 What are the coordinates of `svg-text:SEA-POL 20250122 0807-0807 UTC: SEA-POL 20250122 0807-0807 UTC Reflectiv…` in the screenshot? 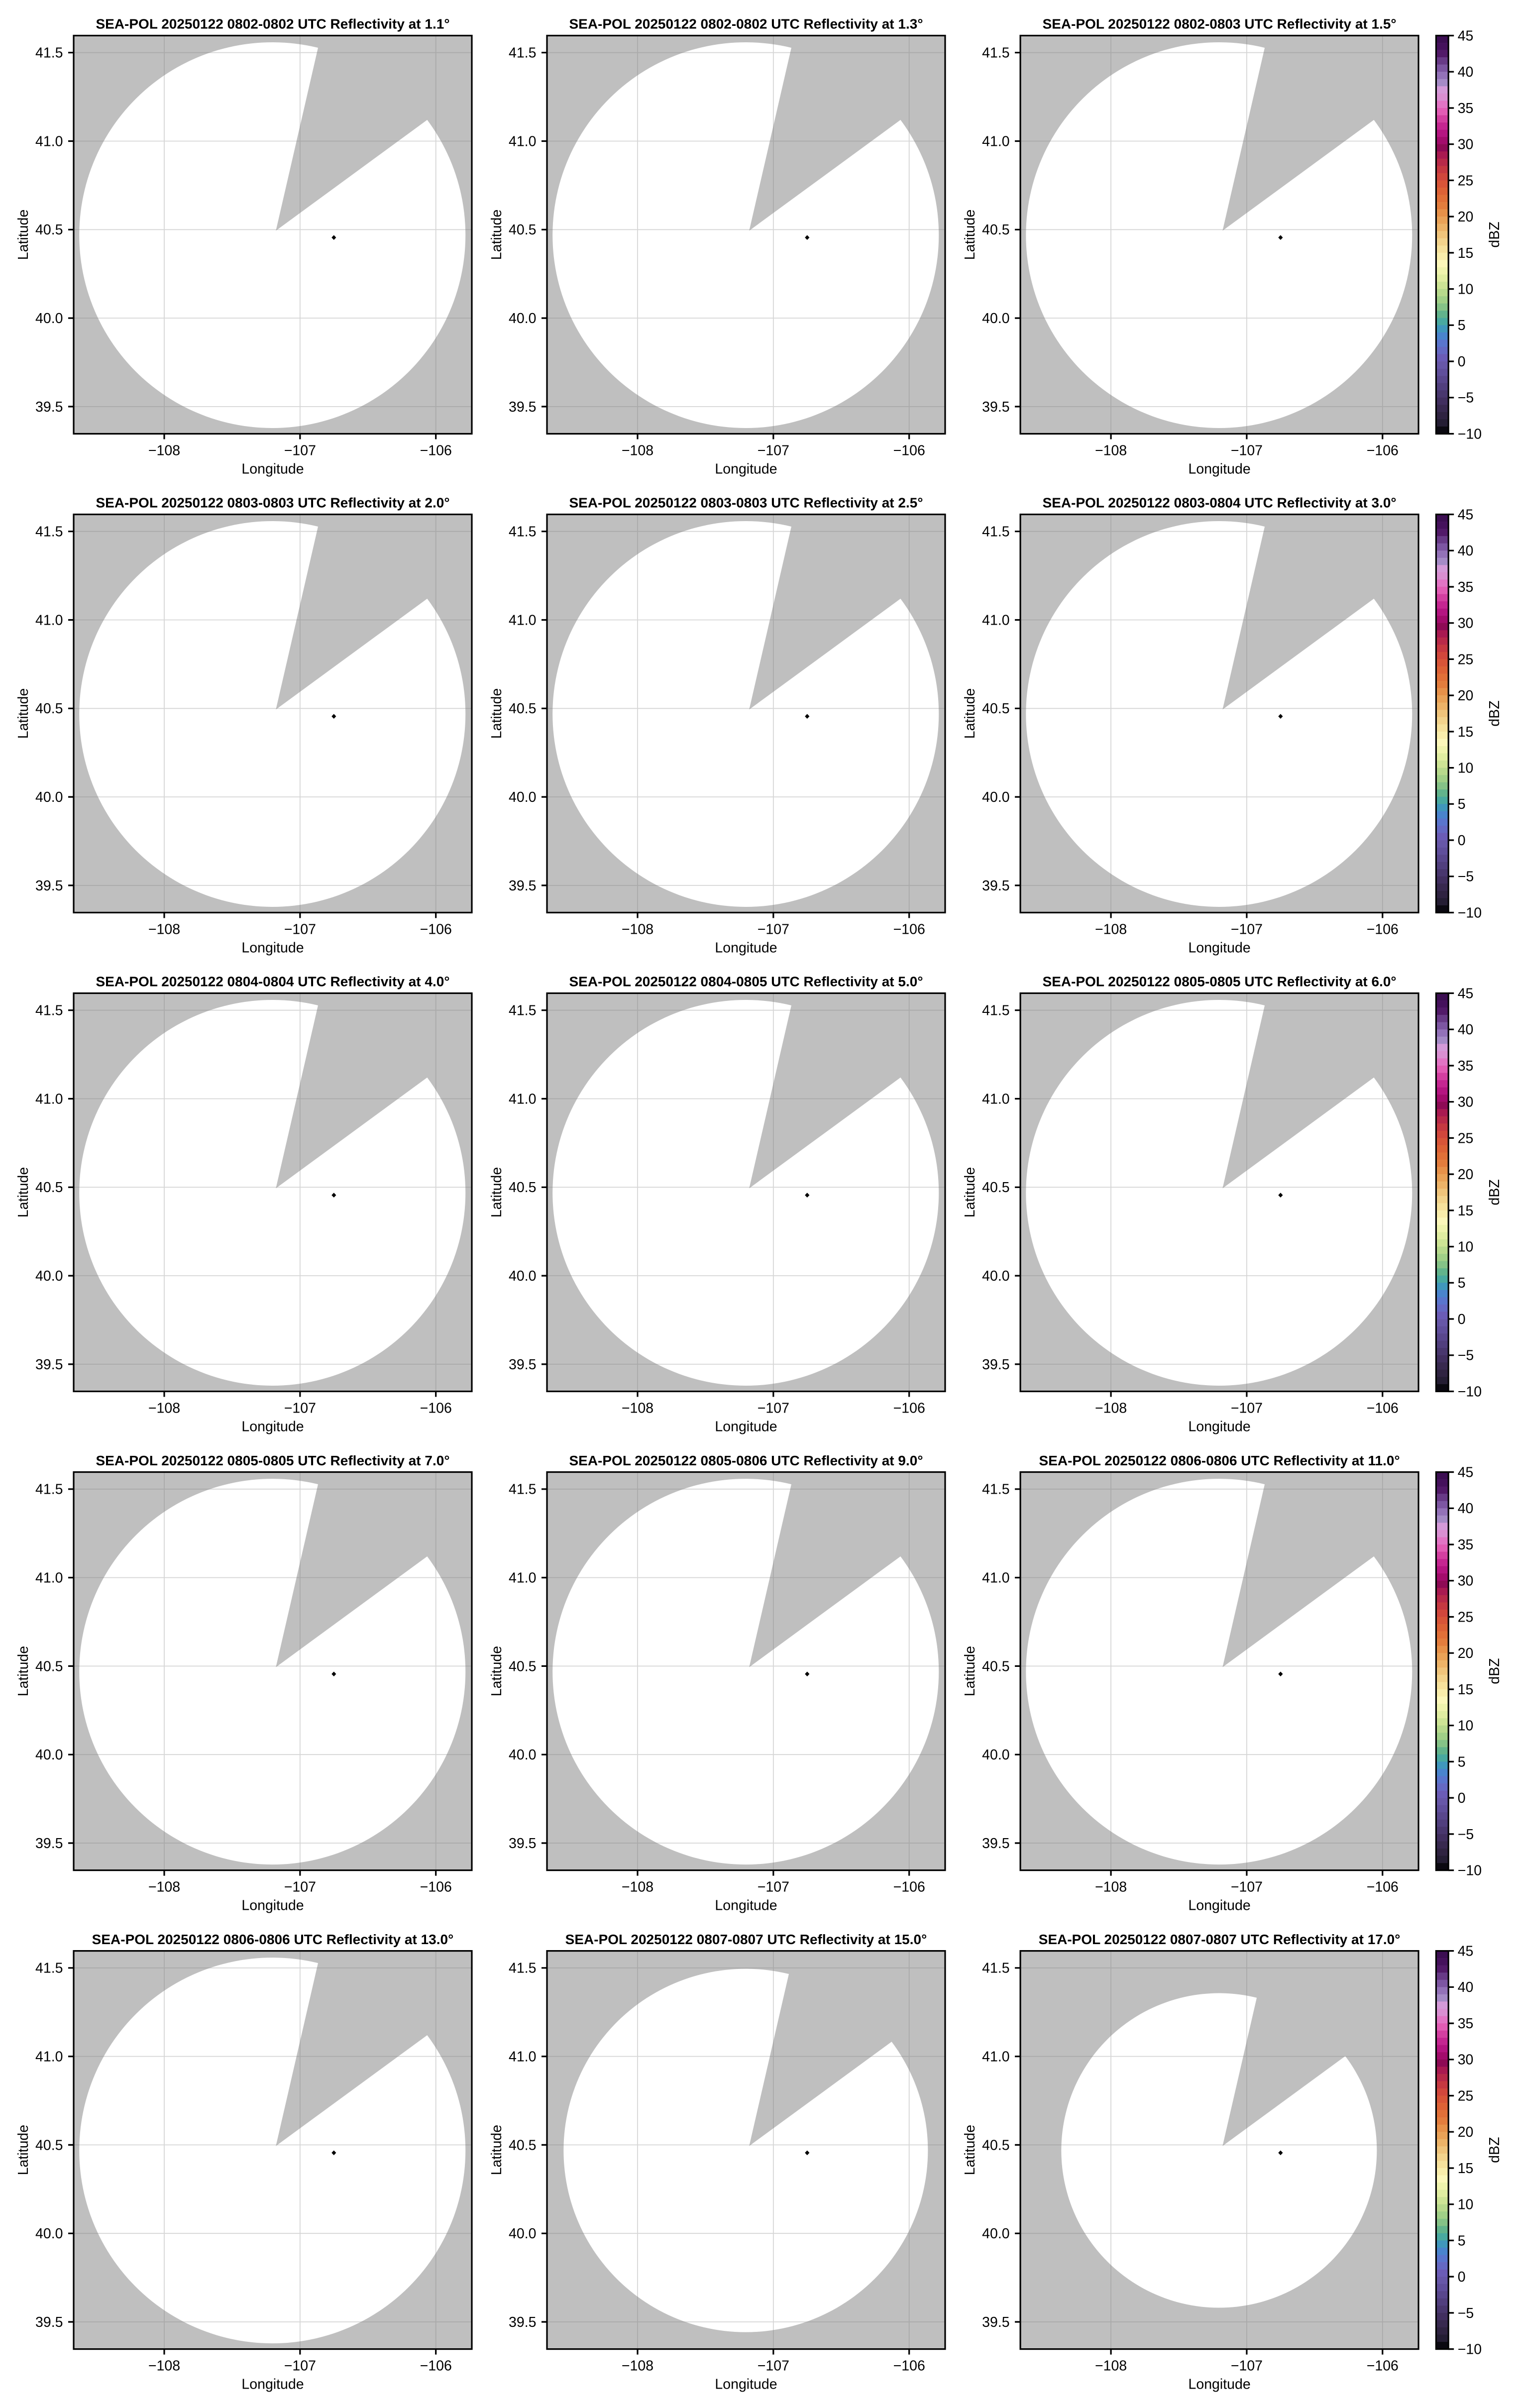 It's located at (1220, 1939).